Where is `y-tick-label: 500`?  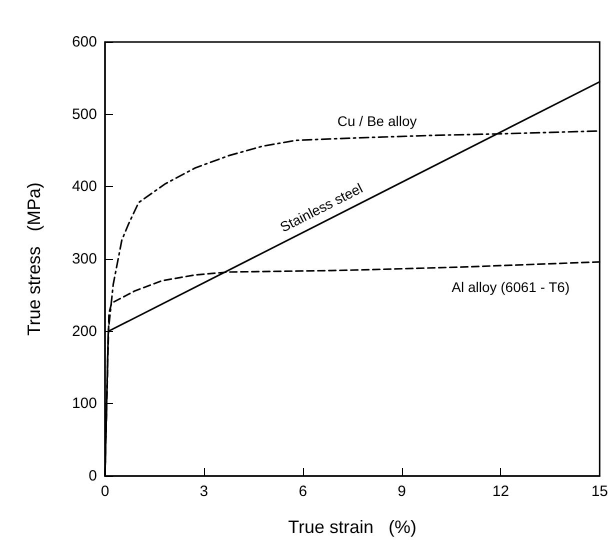
y-tick-label: 500 is located at coordinates (84, 114).